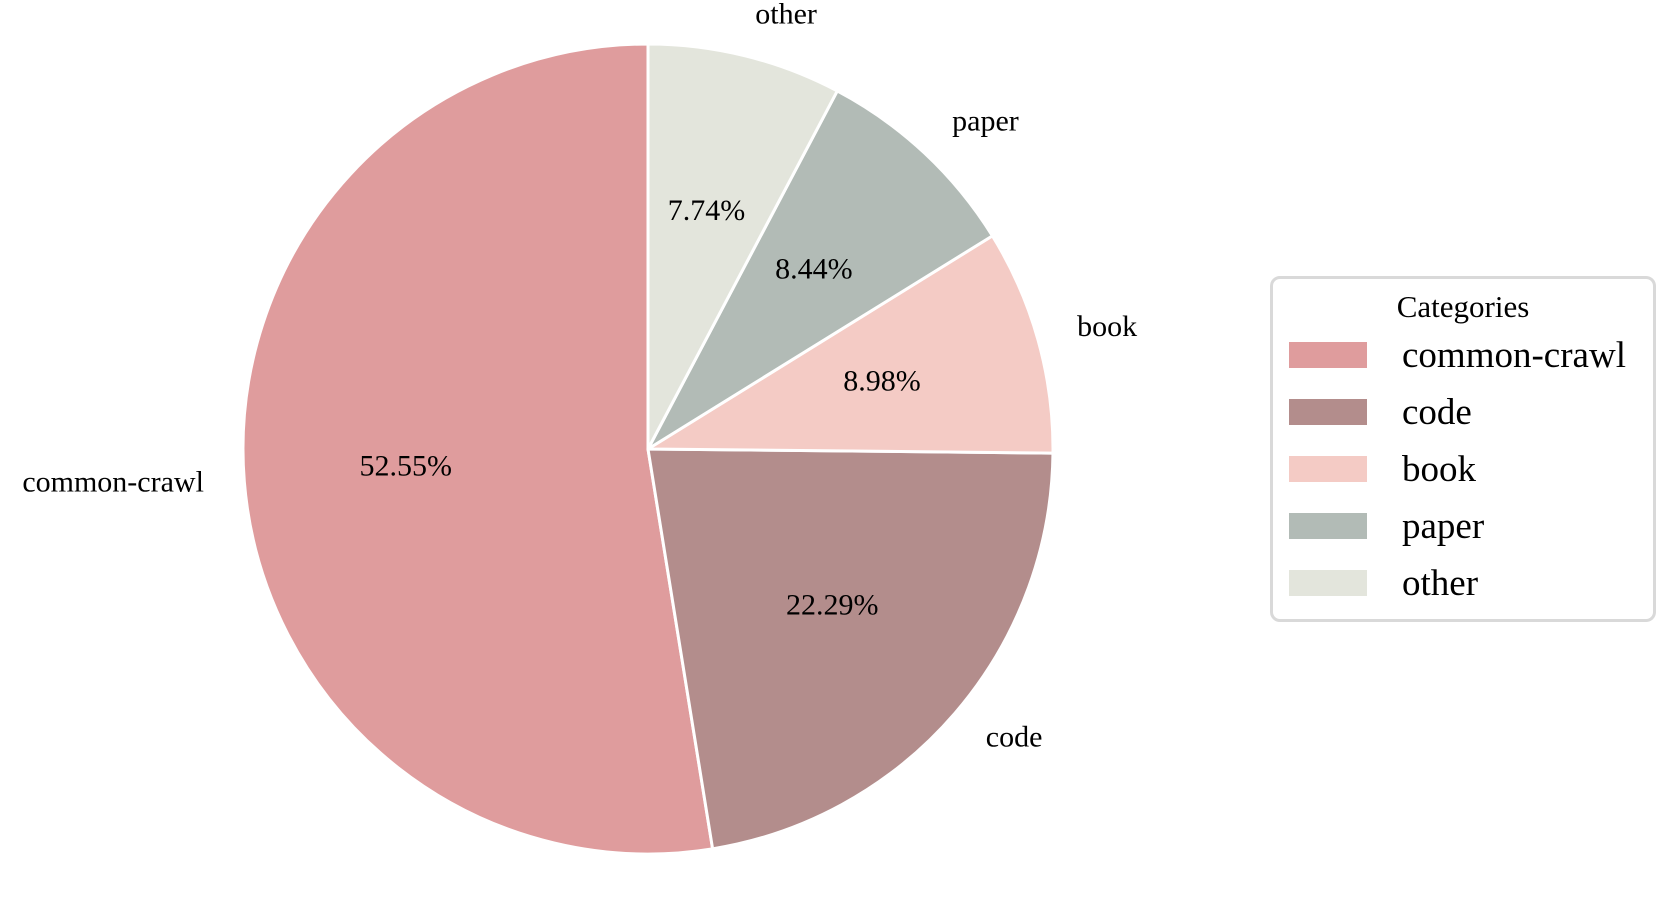  Describe the element at coordinates (814, 268) in the screenshot. I see `pie-value-label-paper: 8.44%` at that location.